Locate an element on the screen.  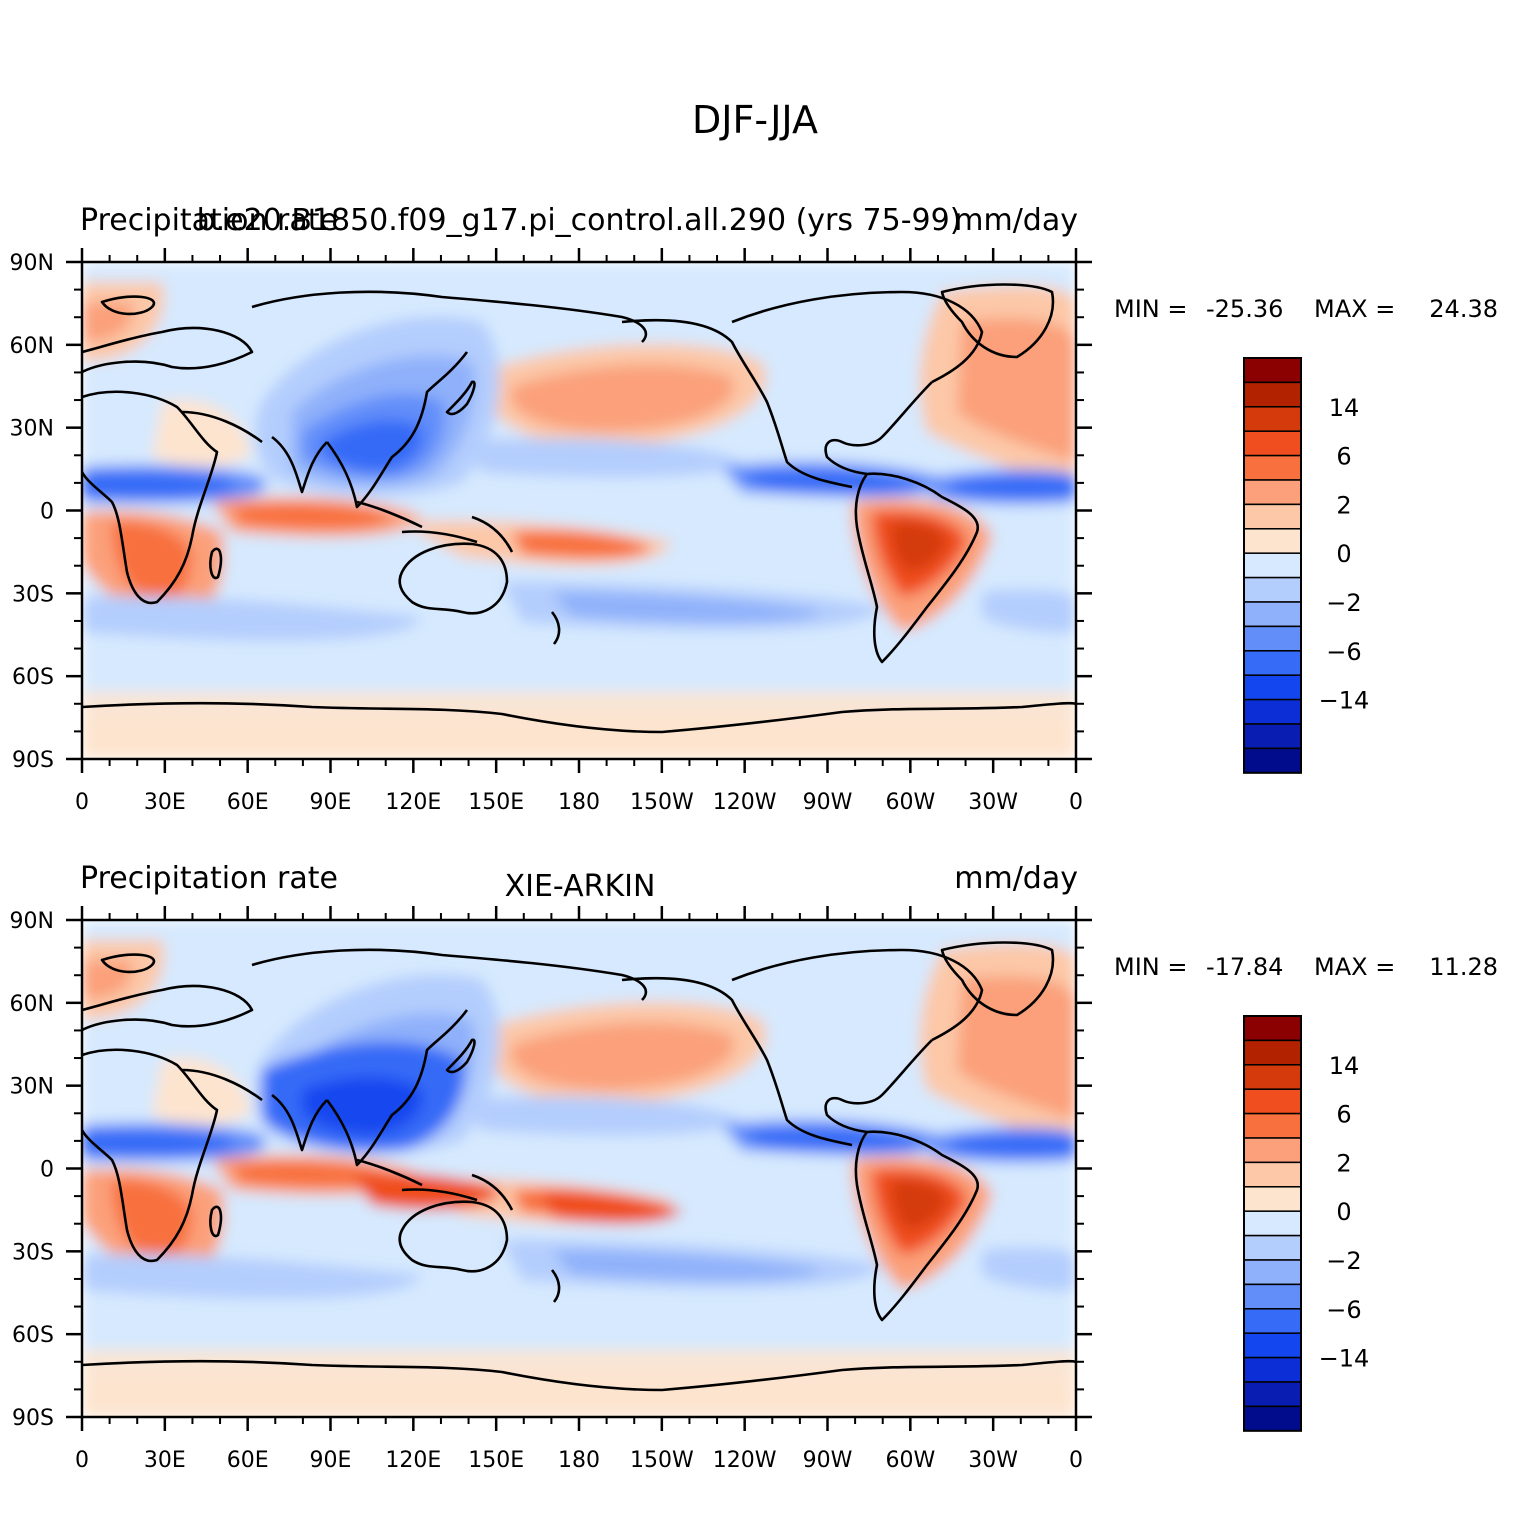
stats-min-value: -17.84 is located at coordinates (1244, 967).